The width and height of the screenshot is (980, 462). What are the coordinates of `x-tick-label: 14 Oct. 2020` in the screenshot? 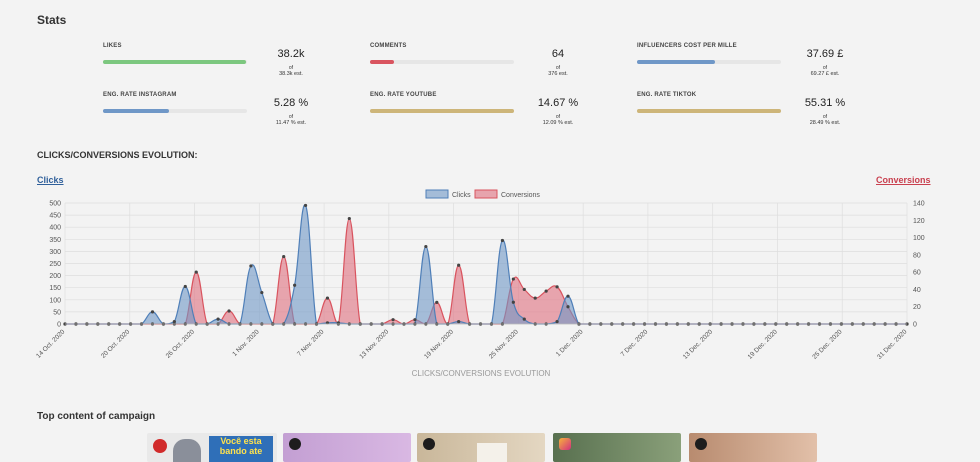 It's located at (51, 344).